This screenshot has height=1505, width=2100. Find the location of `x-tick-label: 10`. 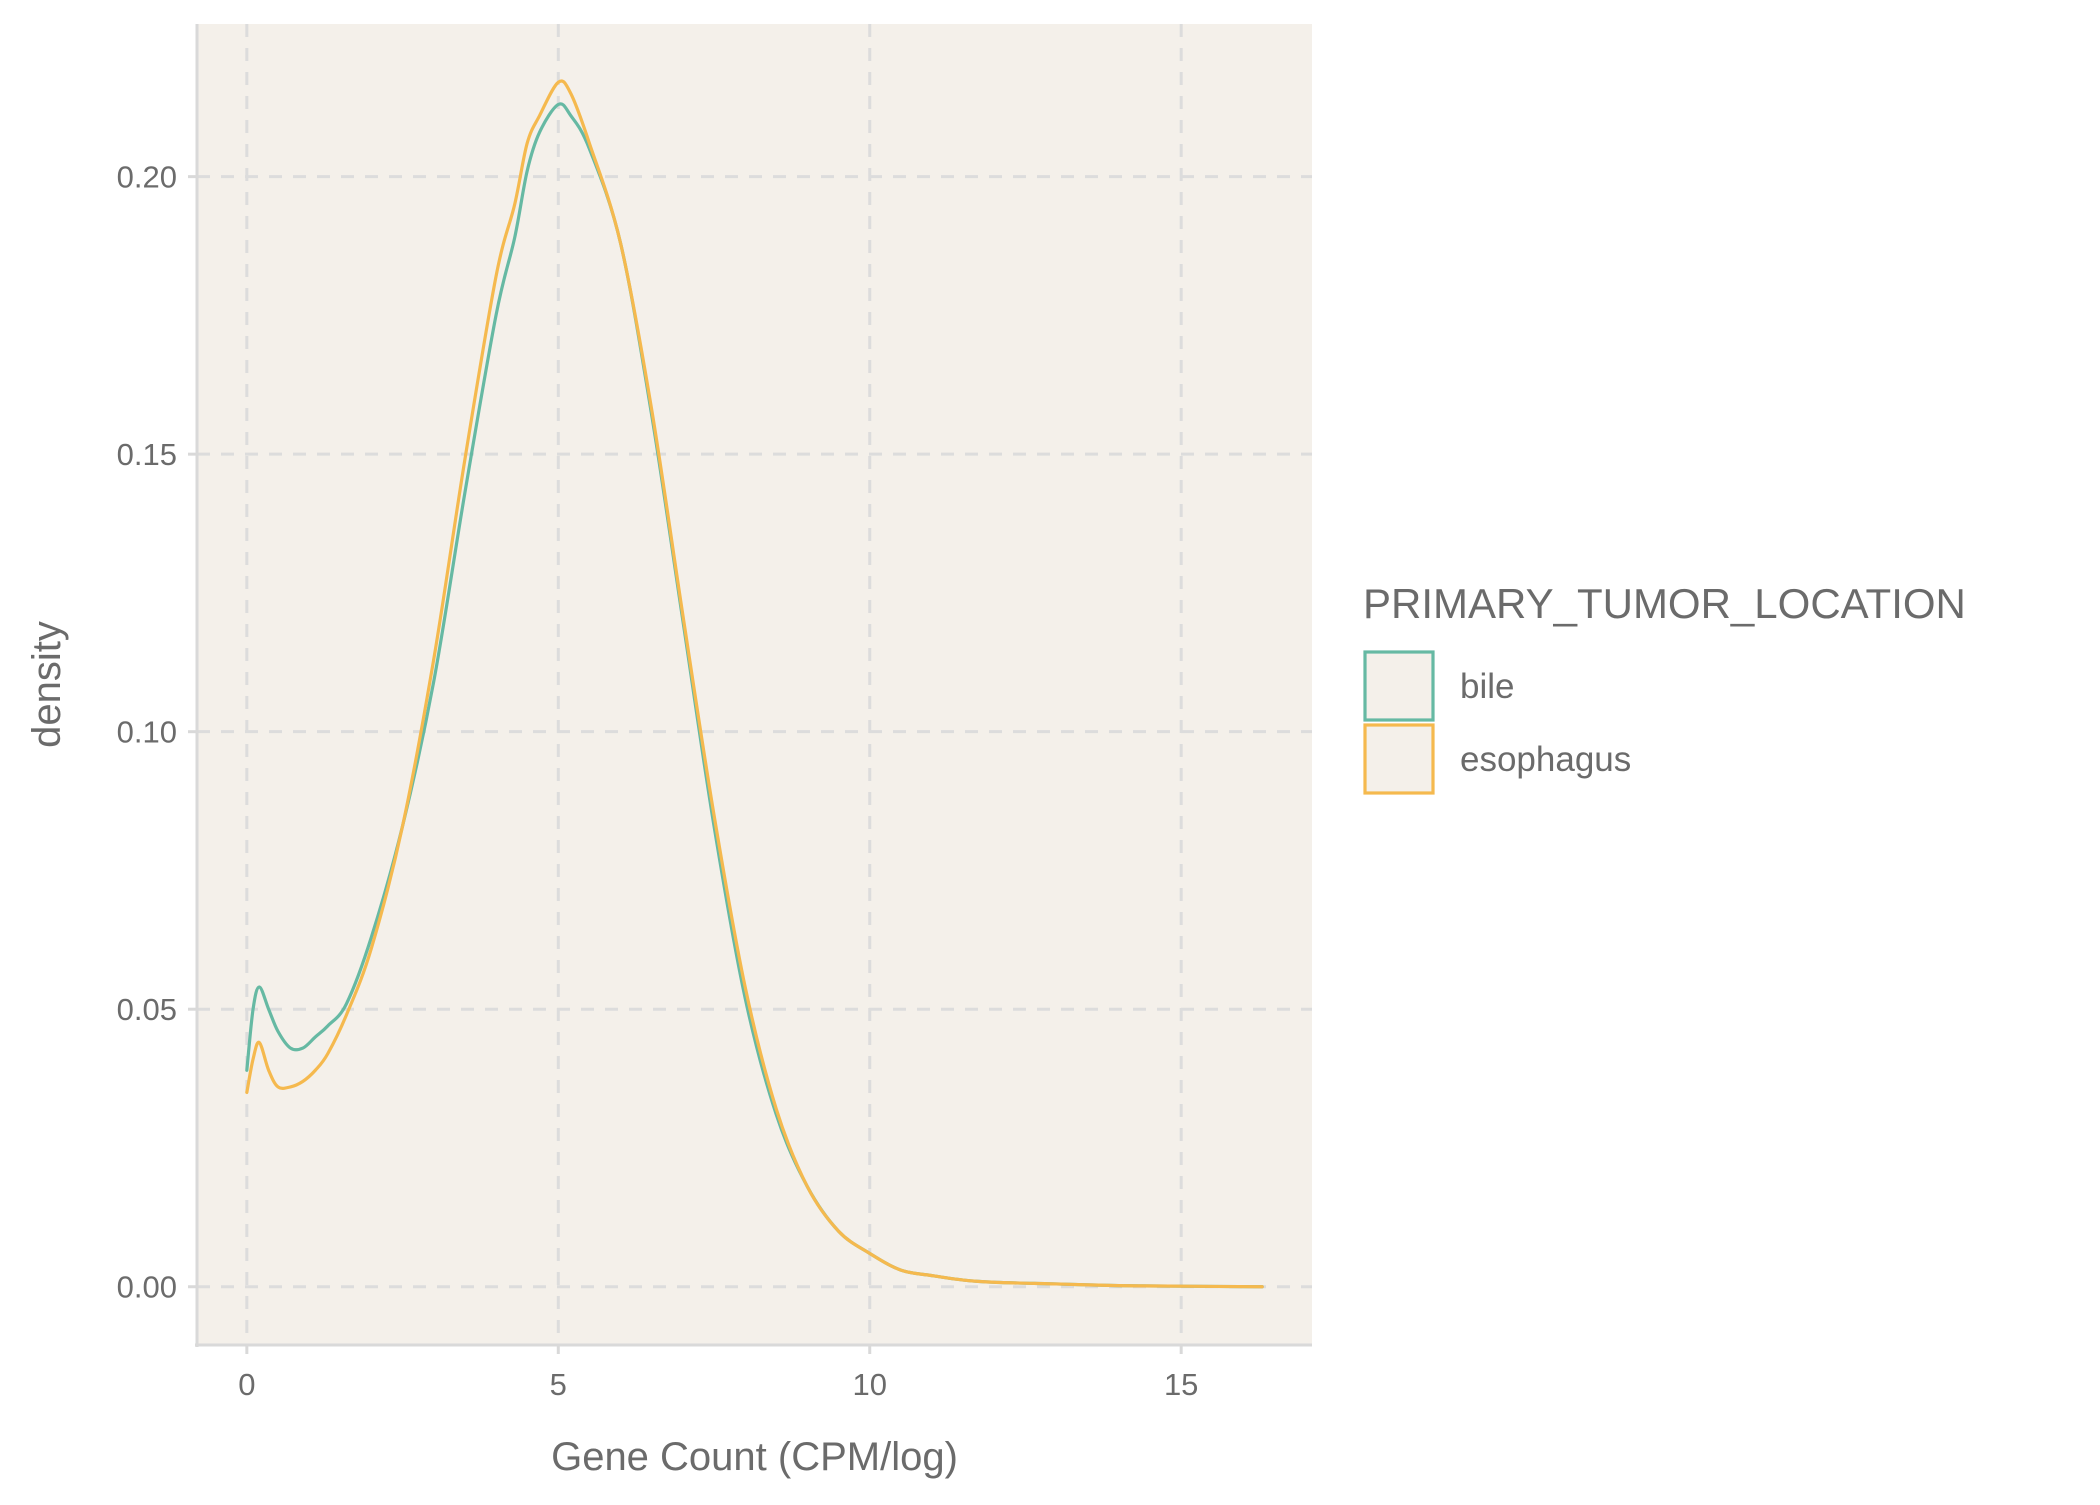

x-tick-label: 10 is located at coordinates (869, 1384).